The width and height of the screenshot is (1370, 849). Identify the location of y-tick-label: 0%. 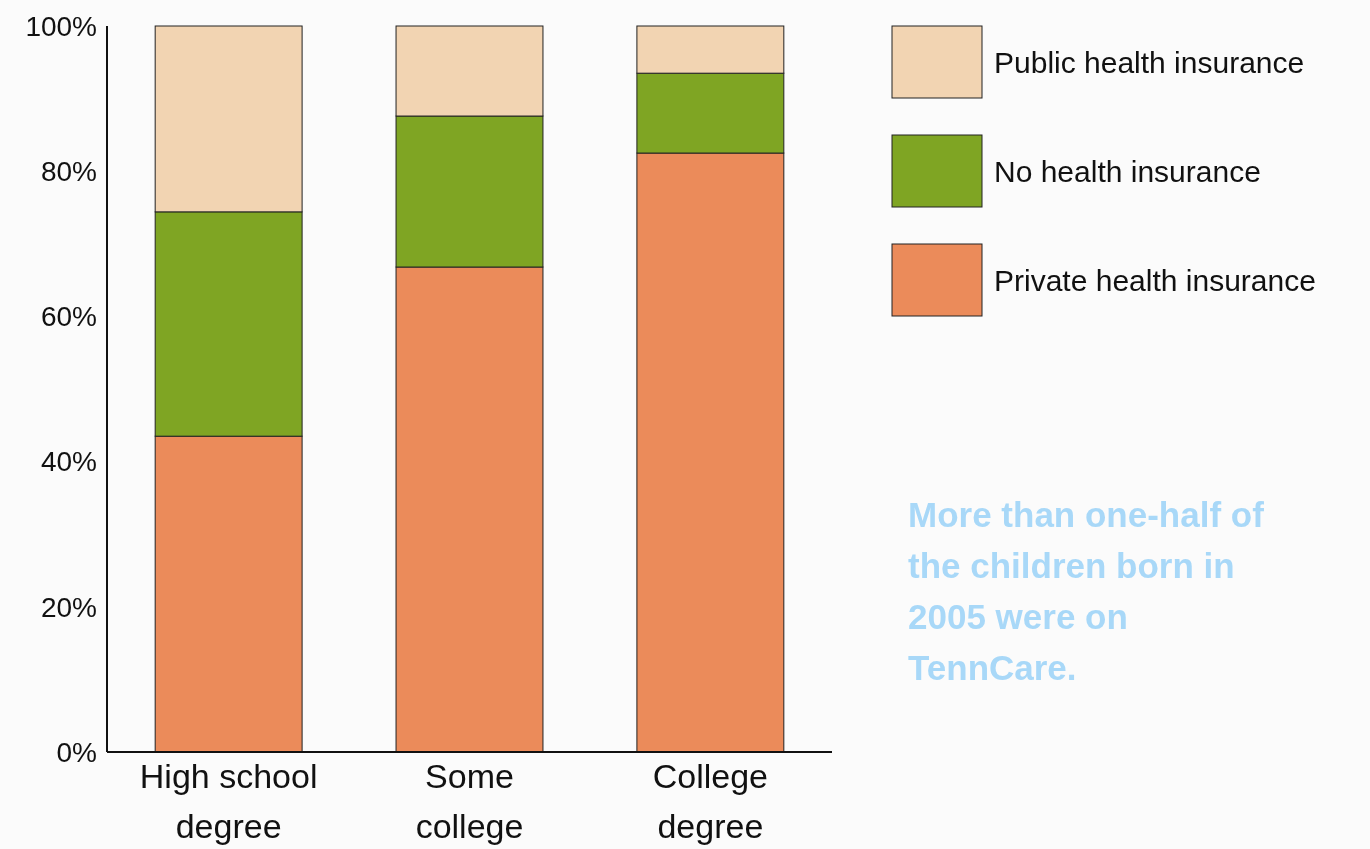
(76, 752).